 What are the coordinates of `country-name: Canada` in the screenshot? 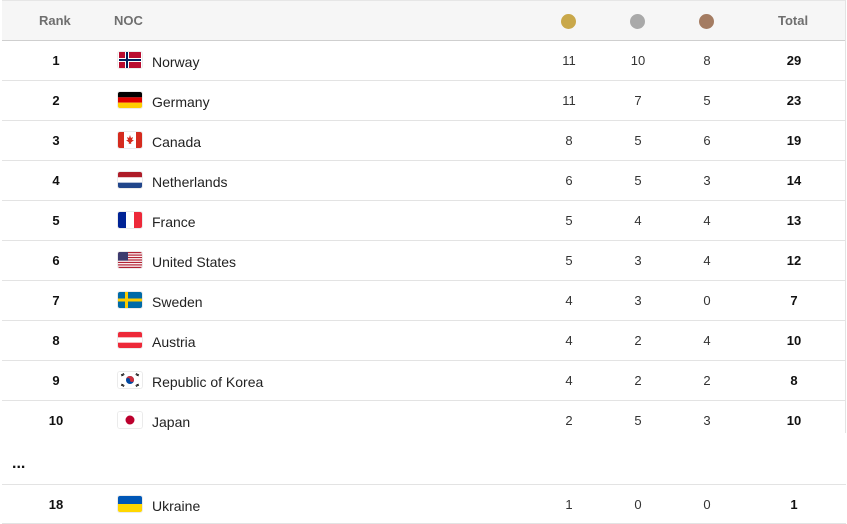 It's located at (177, 142).